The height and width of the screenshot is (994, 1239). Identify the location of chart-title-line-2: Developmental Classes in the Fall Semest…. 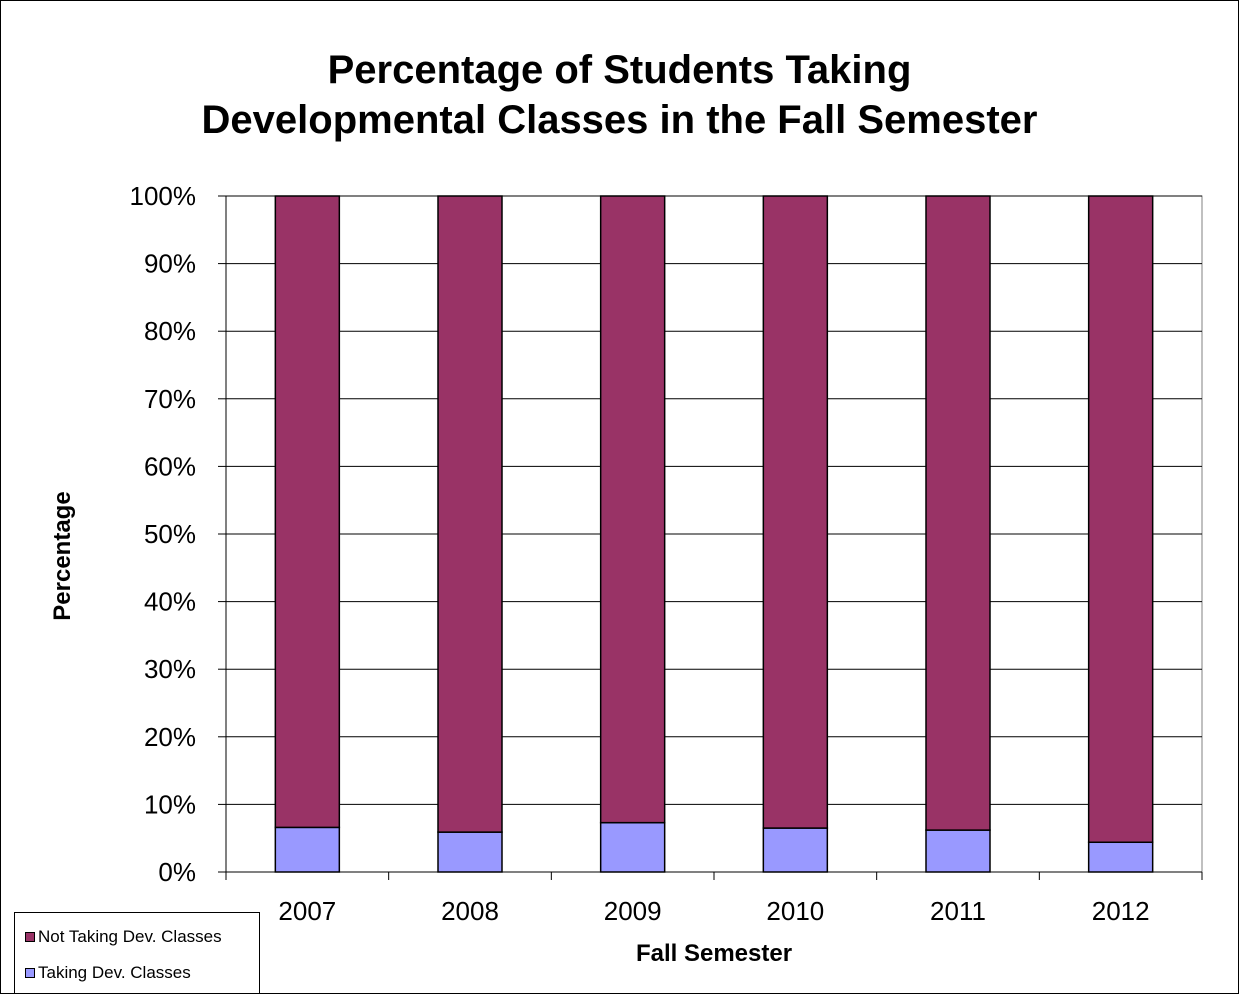
(619, 120).